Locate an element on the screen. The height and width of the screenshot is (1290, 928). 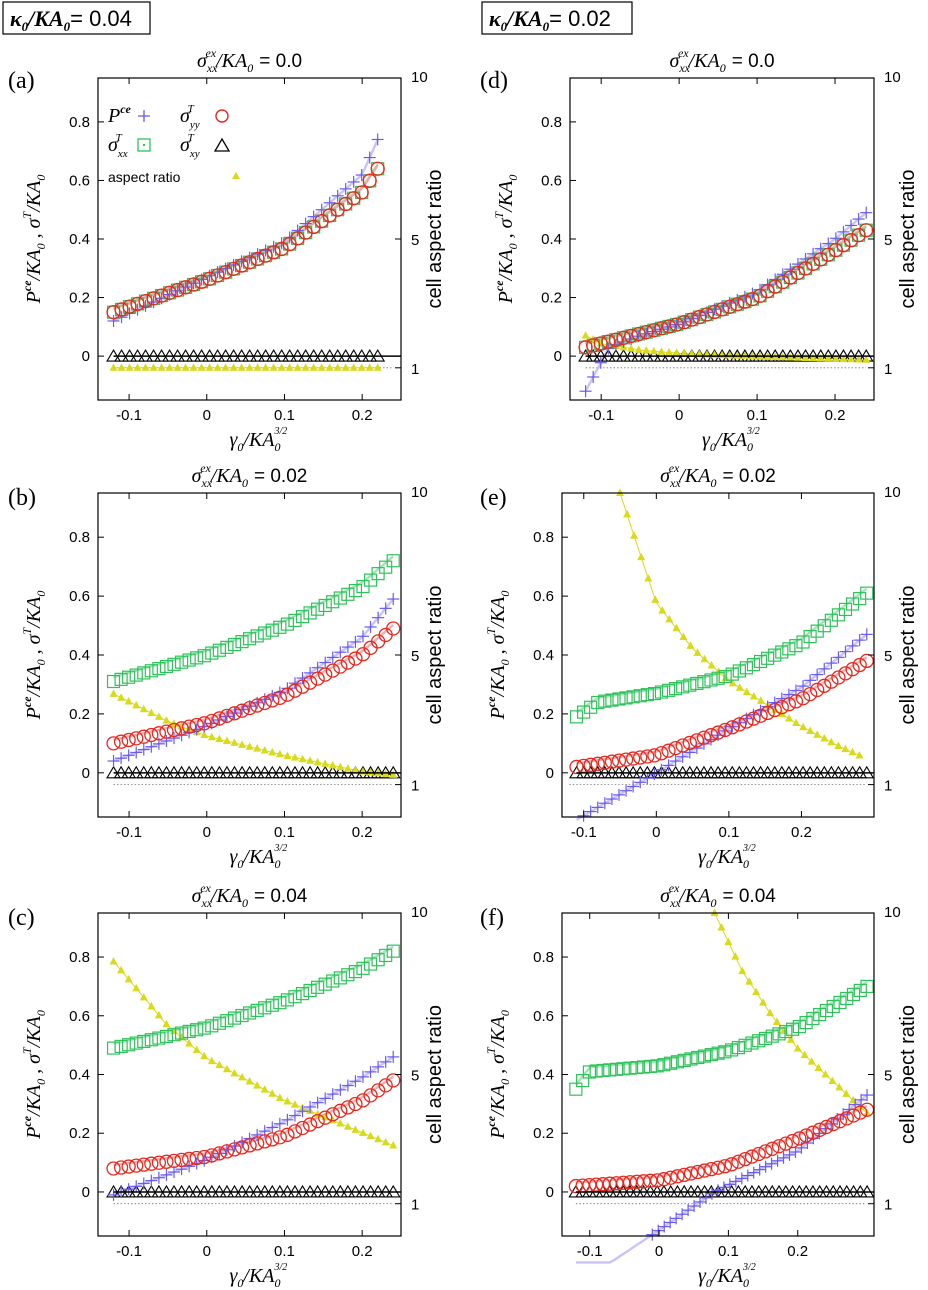
x-tick-label: -0.1 is located at coordinates (584, 832).